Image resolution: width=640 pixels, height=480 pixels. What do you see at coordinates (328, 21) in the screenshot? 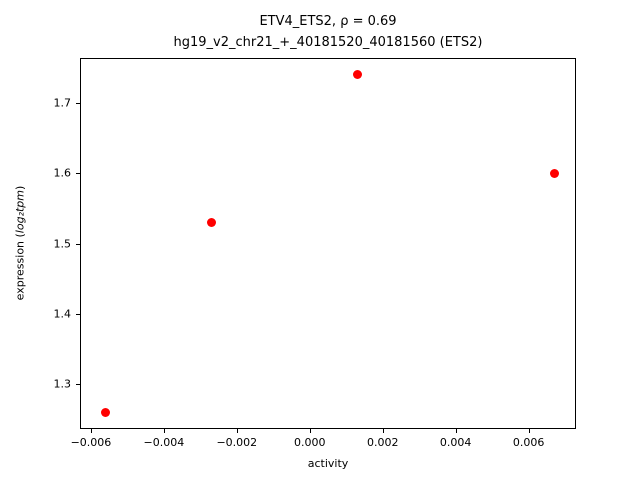
I see `chart-title-line1: ETV4_ETS2, ρ = 0.69` at bounding box center [328, 21].